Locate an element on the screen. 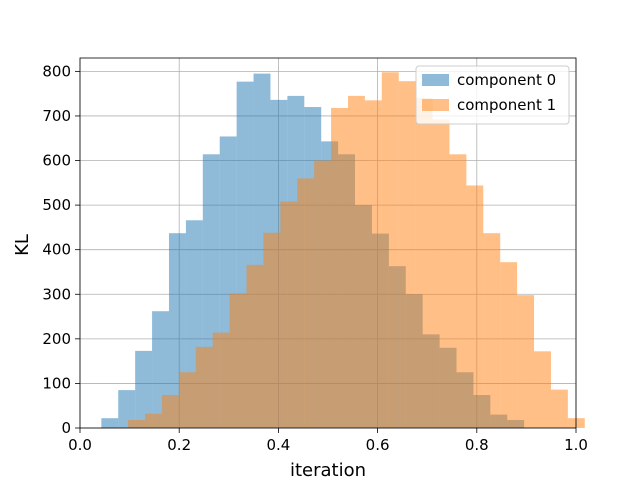 The width and height of the screenshot is (640, 480). y-tick-label: 800 is located at coordinates (56, 71).